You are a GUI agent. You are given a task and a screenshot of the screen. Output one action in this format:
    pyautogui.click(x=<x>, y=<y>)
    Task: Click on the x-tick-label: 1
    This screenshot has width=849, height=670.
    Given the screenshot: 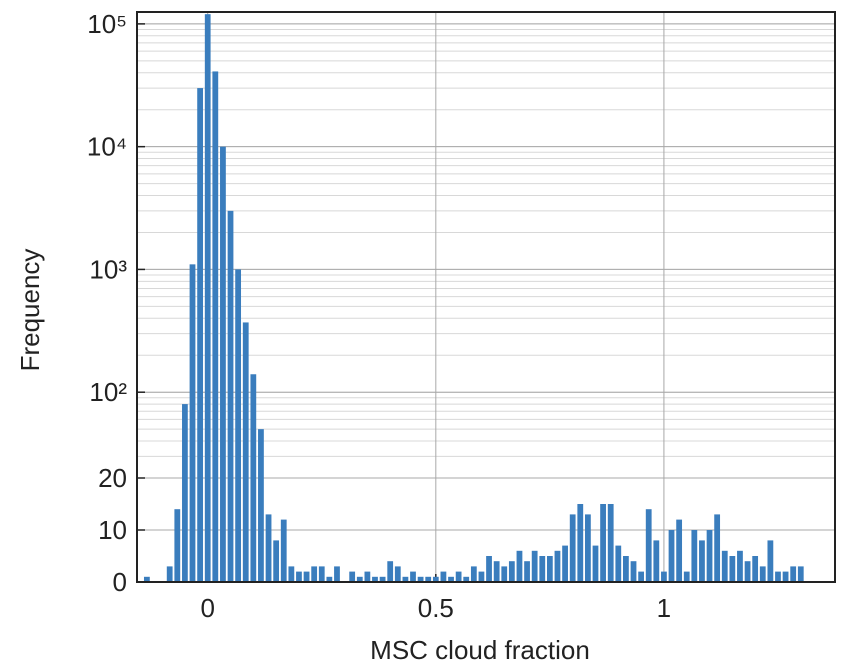 What is the action you would take?
    pyautogui.click(x=664, y=608)
    